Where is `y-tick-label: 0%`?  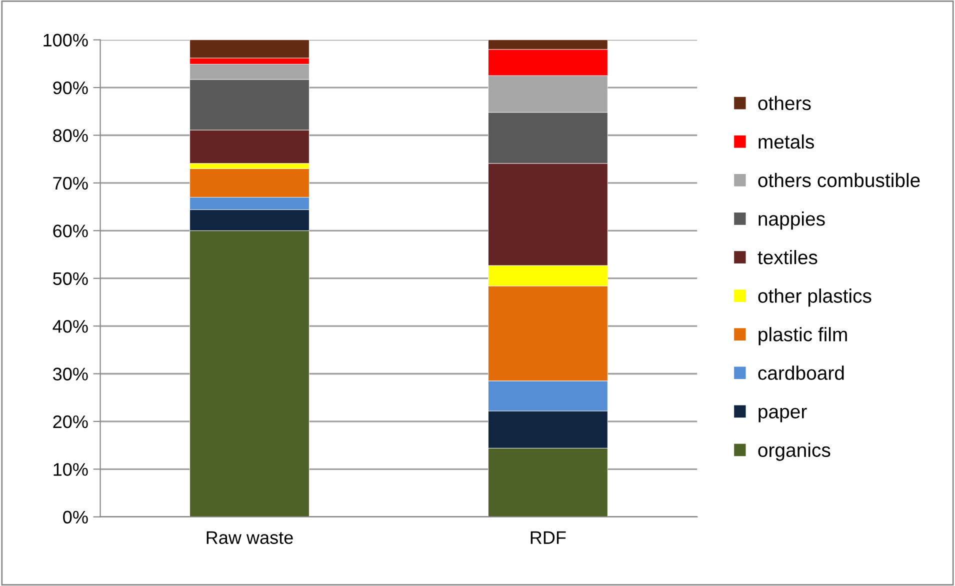
y-tick-label: 0% is located at coordinates (75, 517).